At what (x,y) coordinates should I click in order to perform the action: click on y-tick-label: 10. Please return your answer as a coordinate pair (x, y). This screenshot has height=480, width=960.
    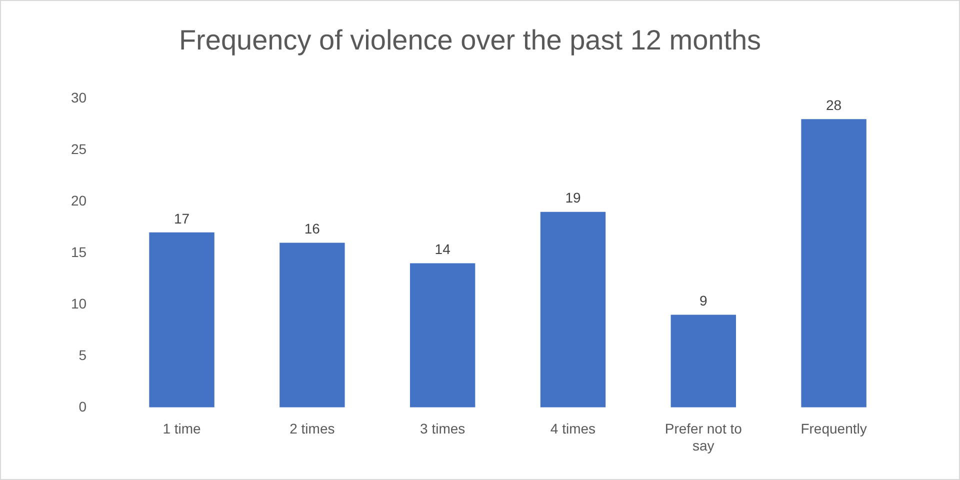
    Looking at the image, I should click on (78, 303).